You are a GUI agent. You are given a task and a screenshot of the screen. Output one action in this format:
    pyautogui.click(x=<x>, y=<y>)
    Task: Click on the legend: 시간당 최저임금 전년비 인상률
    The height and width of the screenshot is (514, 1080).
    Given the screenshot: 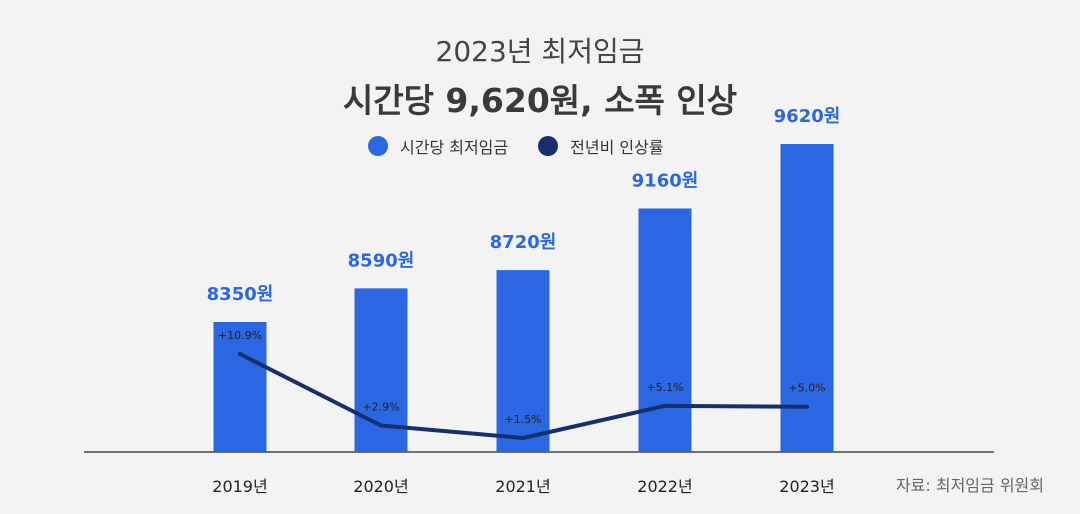 What is the action you would take?
    pyautogui.click(x=531, y=146)
    